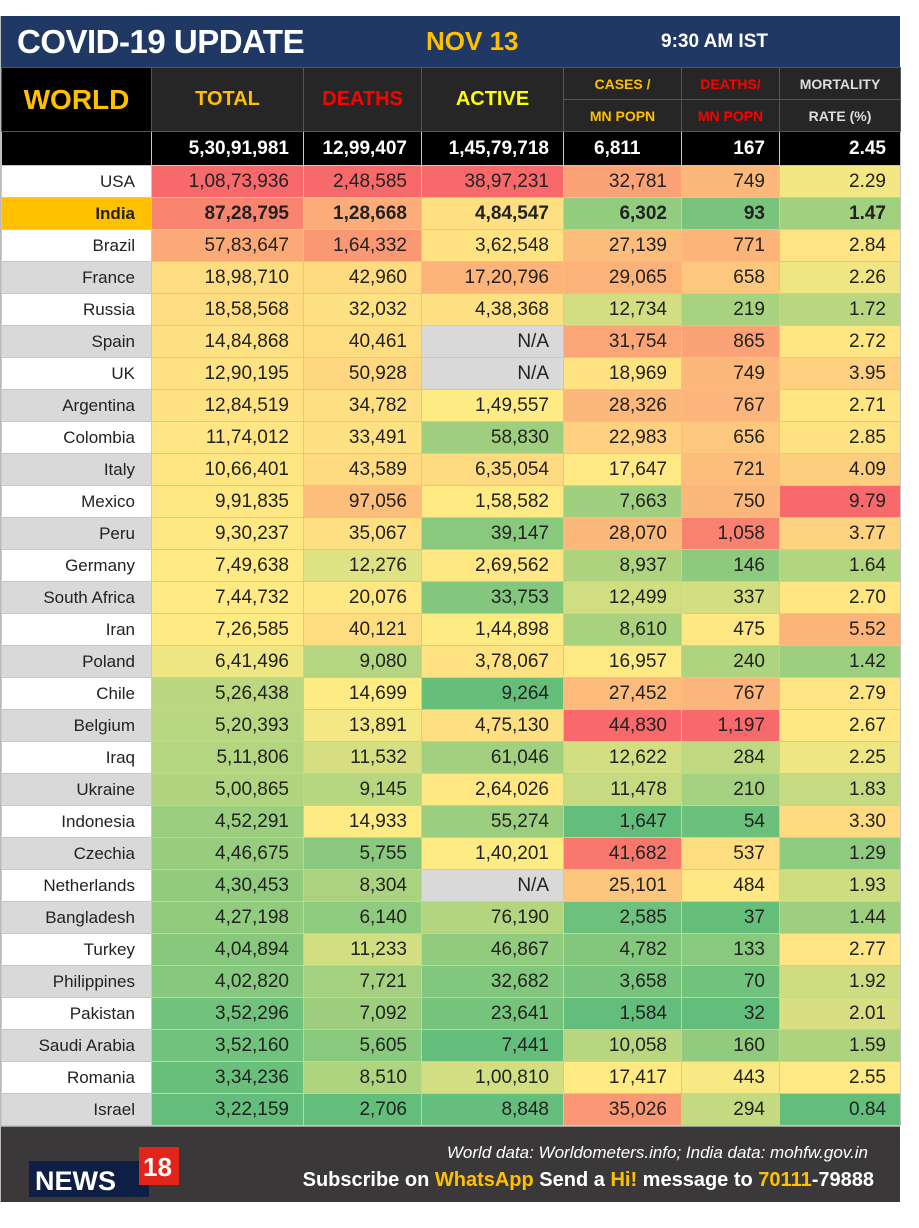  I want to click on mortality-rate-cell: 3.30, so click(840, 821).